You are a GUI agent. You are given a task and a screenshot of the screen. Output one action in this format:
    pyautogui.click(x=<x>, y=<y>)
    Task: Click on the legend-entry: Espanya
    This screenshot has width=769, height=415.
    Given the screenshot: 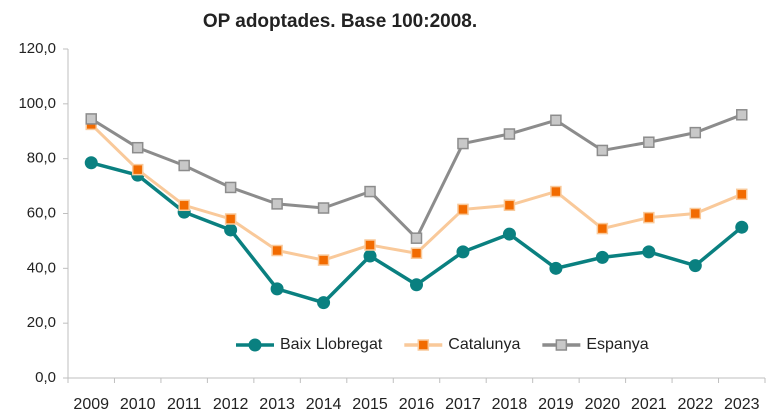 What is the action you would take?
    pyautogui.click(x=595, y=344)
    